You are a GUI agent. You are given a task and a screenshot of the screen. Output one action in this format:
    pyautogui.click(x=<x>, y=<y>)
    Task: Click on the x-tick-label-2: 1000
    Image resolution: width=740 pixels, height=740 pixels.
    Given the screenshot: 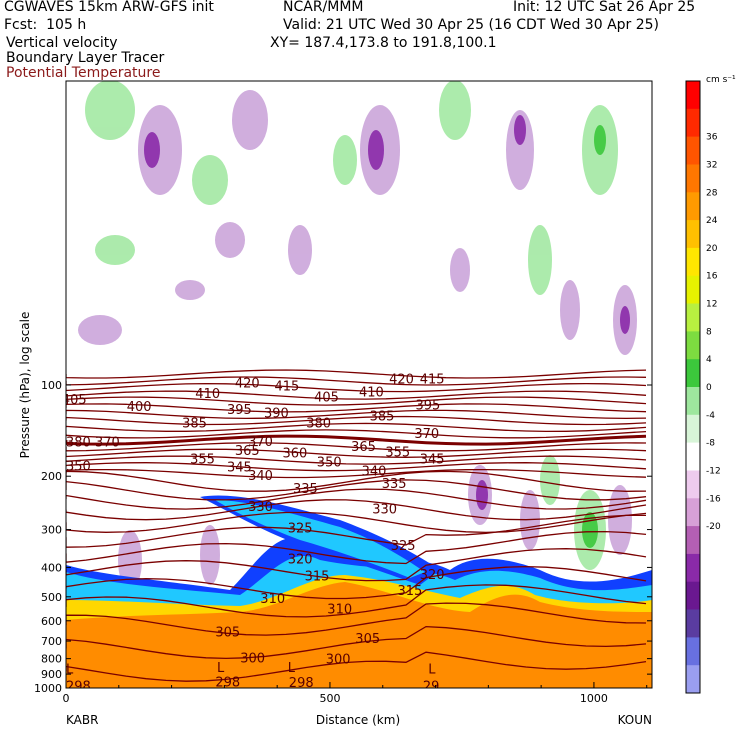 What is the action you would take?
    pyautogui.click(x=594, y=698)
    